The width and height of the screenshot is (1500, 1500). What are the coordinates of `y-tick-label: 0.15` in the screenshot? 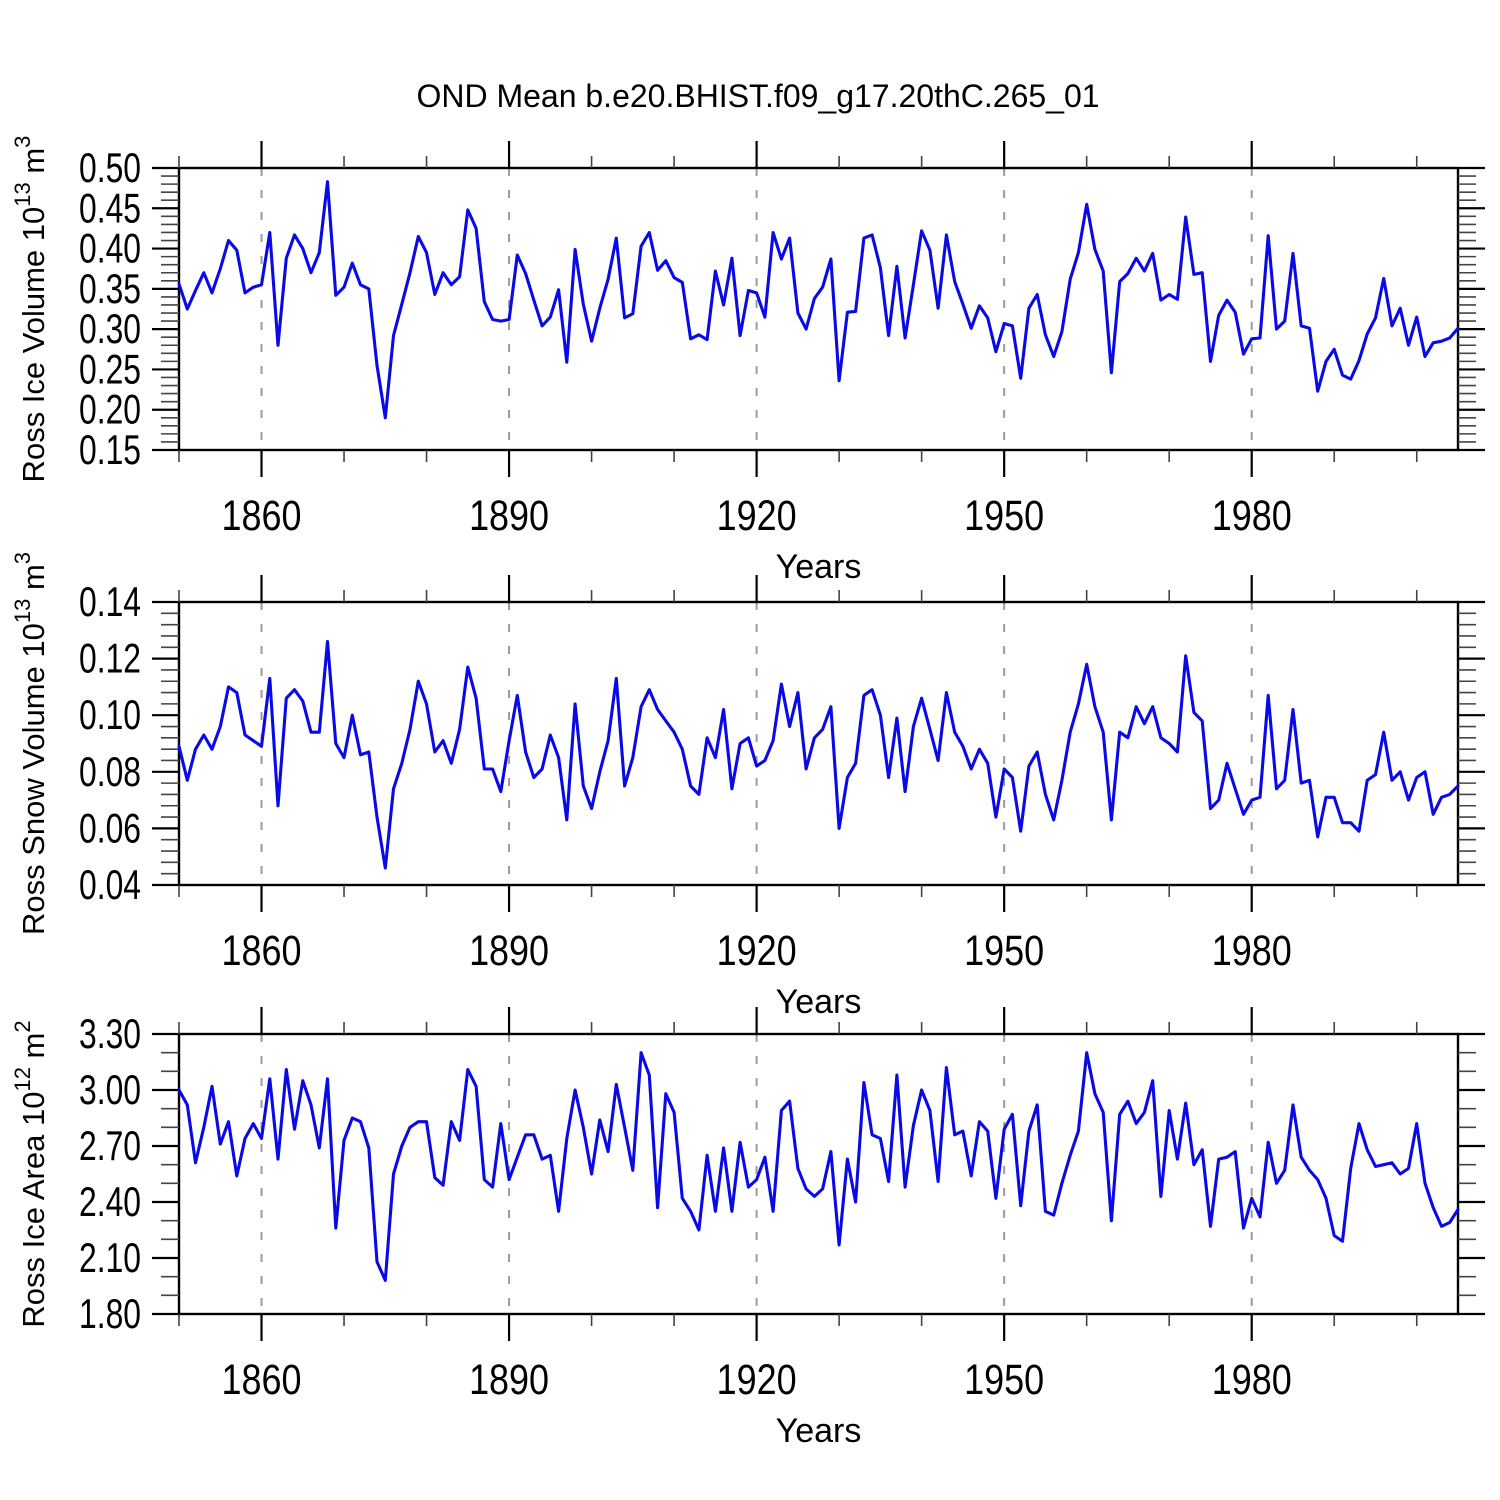 It's located at (110, 449).